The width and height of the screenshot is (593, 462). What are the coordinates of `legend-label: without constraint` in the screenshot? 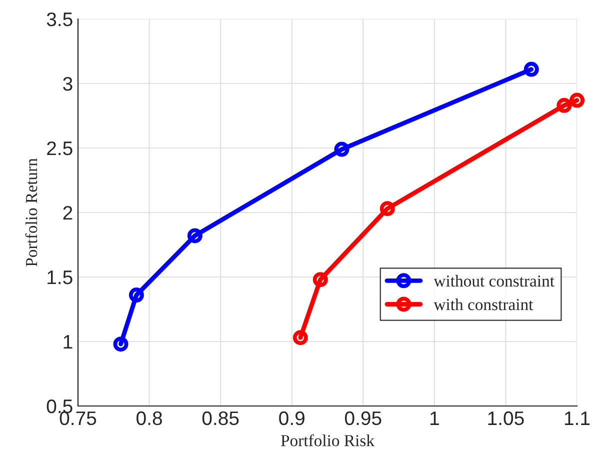 It's located at (494, 280).